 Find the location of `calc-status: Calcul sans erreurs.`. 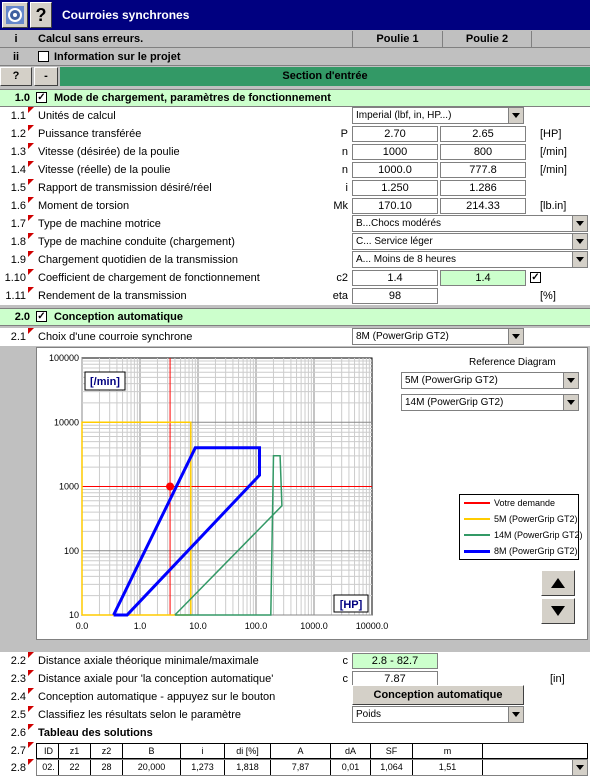

calc-status: Calcul sans erreurs. is located at coordinates (91, 39).